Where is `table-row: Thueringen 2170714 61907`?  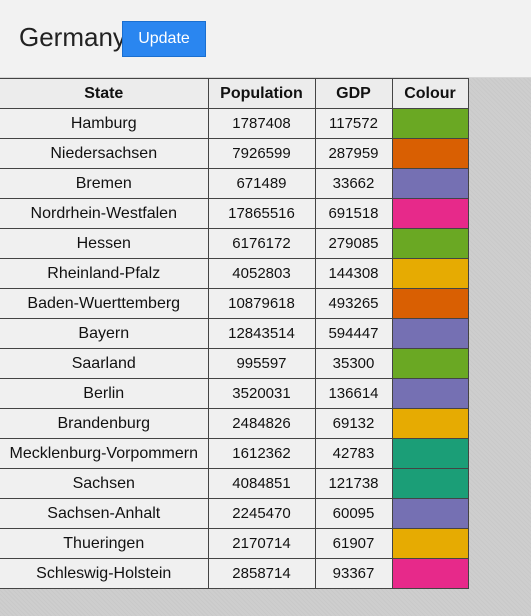 table-row: Thueringen 2170714 61907 is located at coordinates (234, 543).